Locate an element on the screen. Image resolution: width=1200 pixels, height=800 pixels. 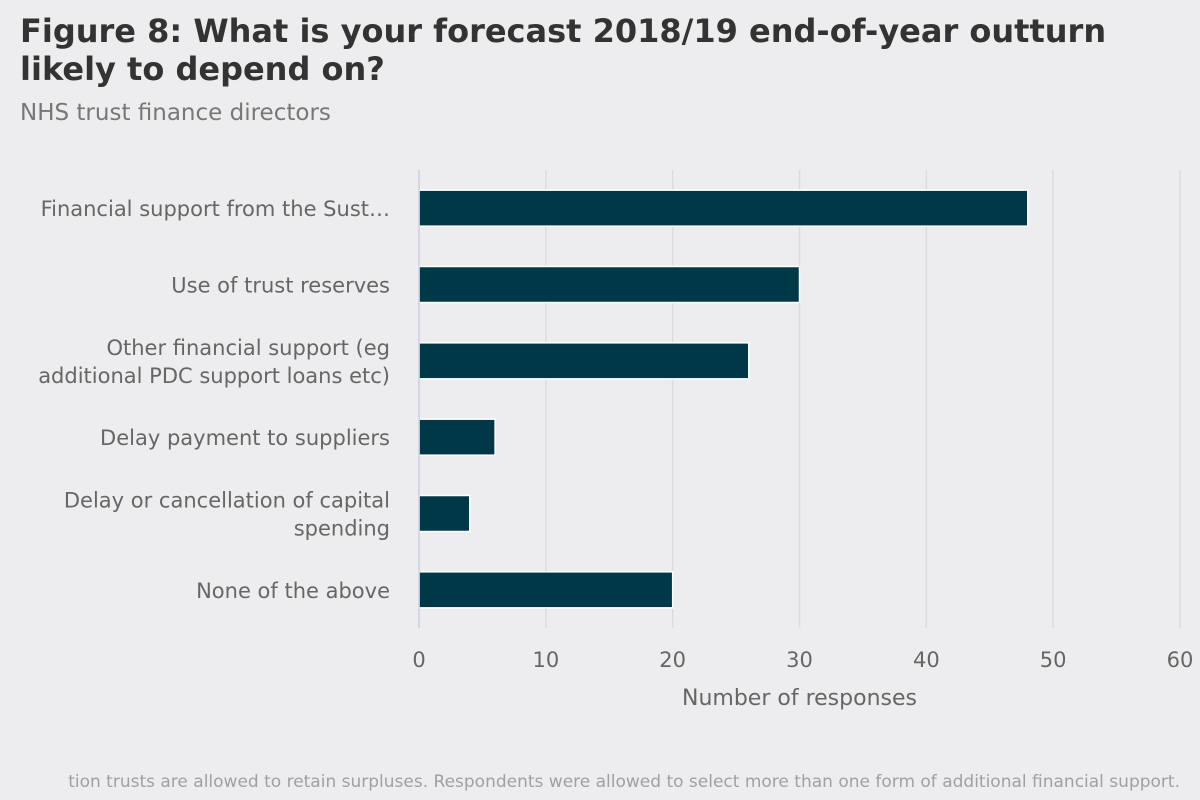
category-label: Other financial support (eg is located at coordinates (248, 348).